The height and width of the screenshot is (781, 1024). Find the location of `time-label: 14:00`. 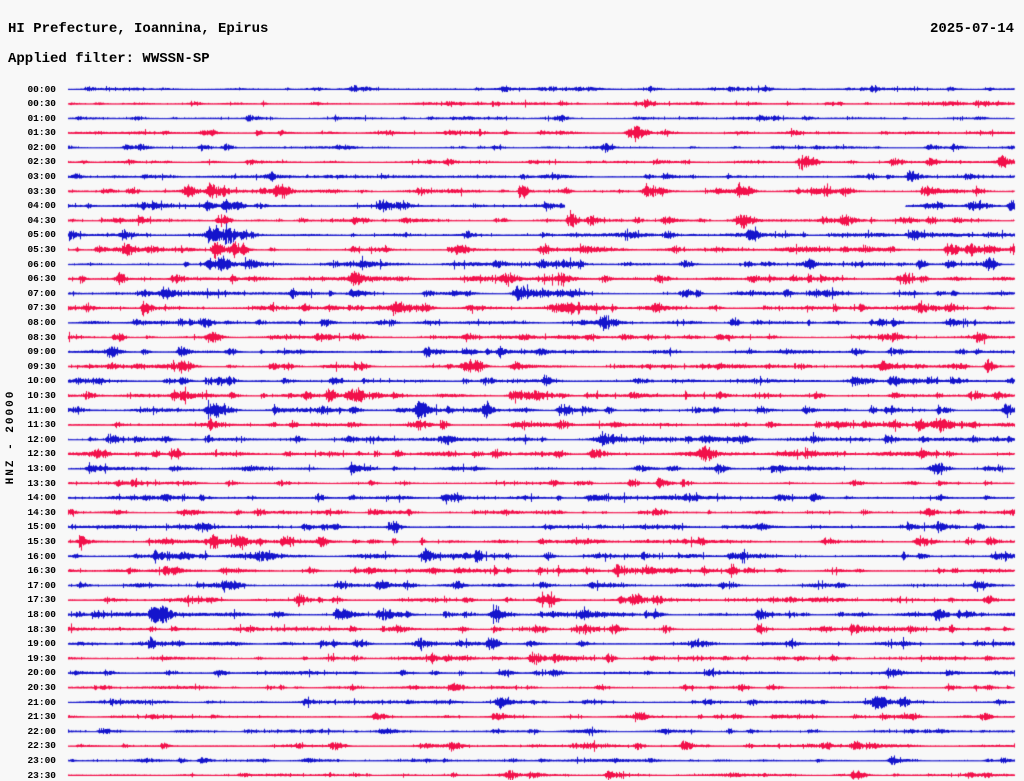

time-label: 14:00 is located at coordinates (41, 498).